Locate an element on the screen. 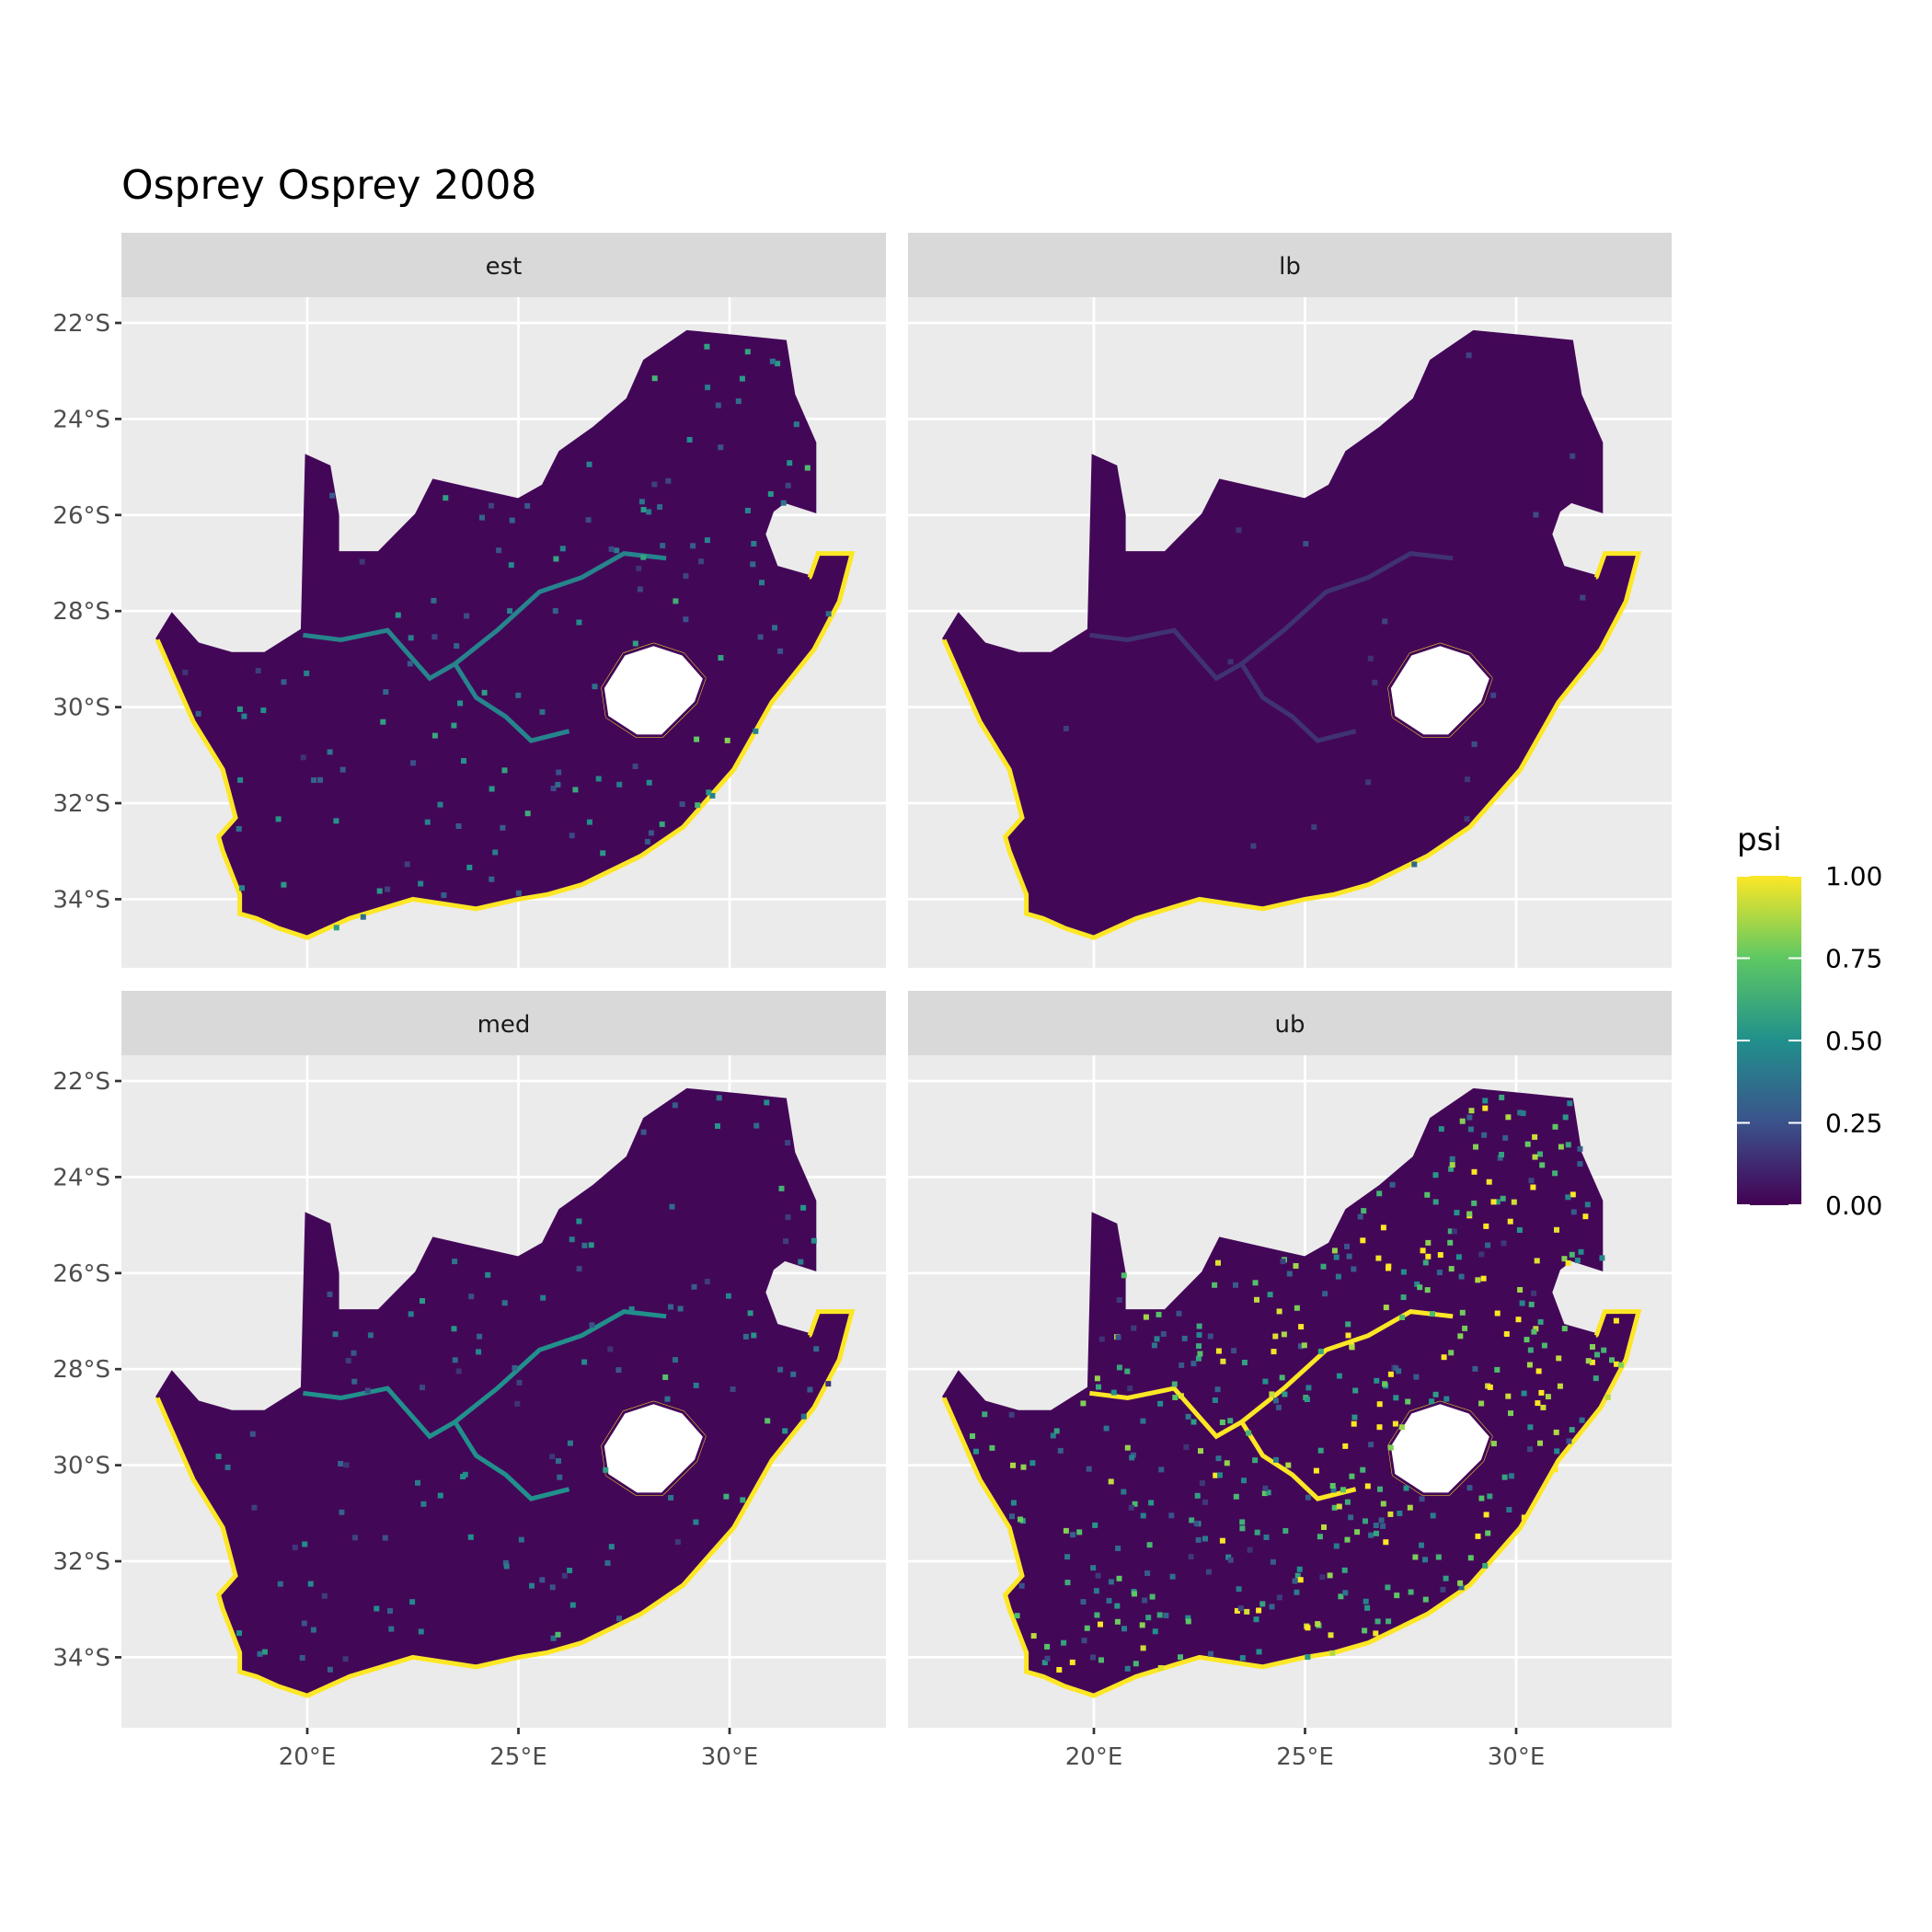  colorbar-label: 0.00 is located at coordinates (1853, 1205).